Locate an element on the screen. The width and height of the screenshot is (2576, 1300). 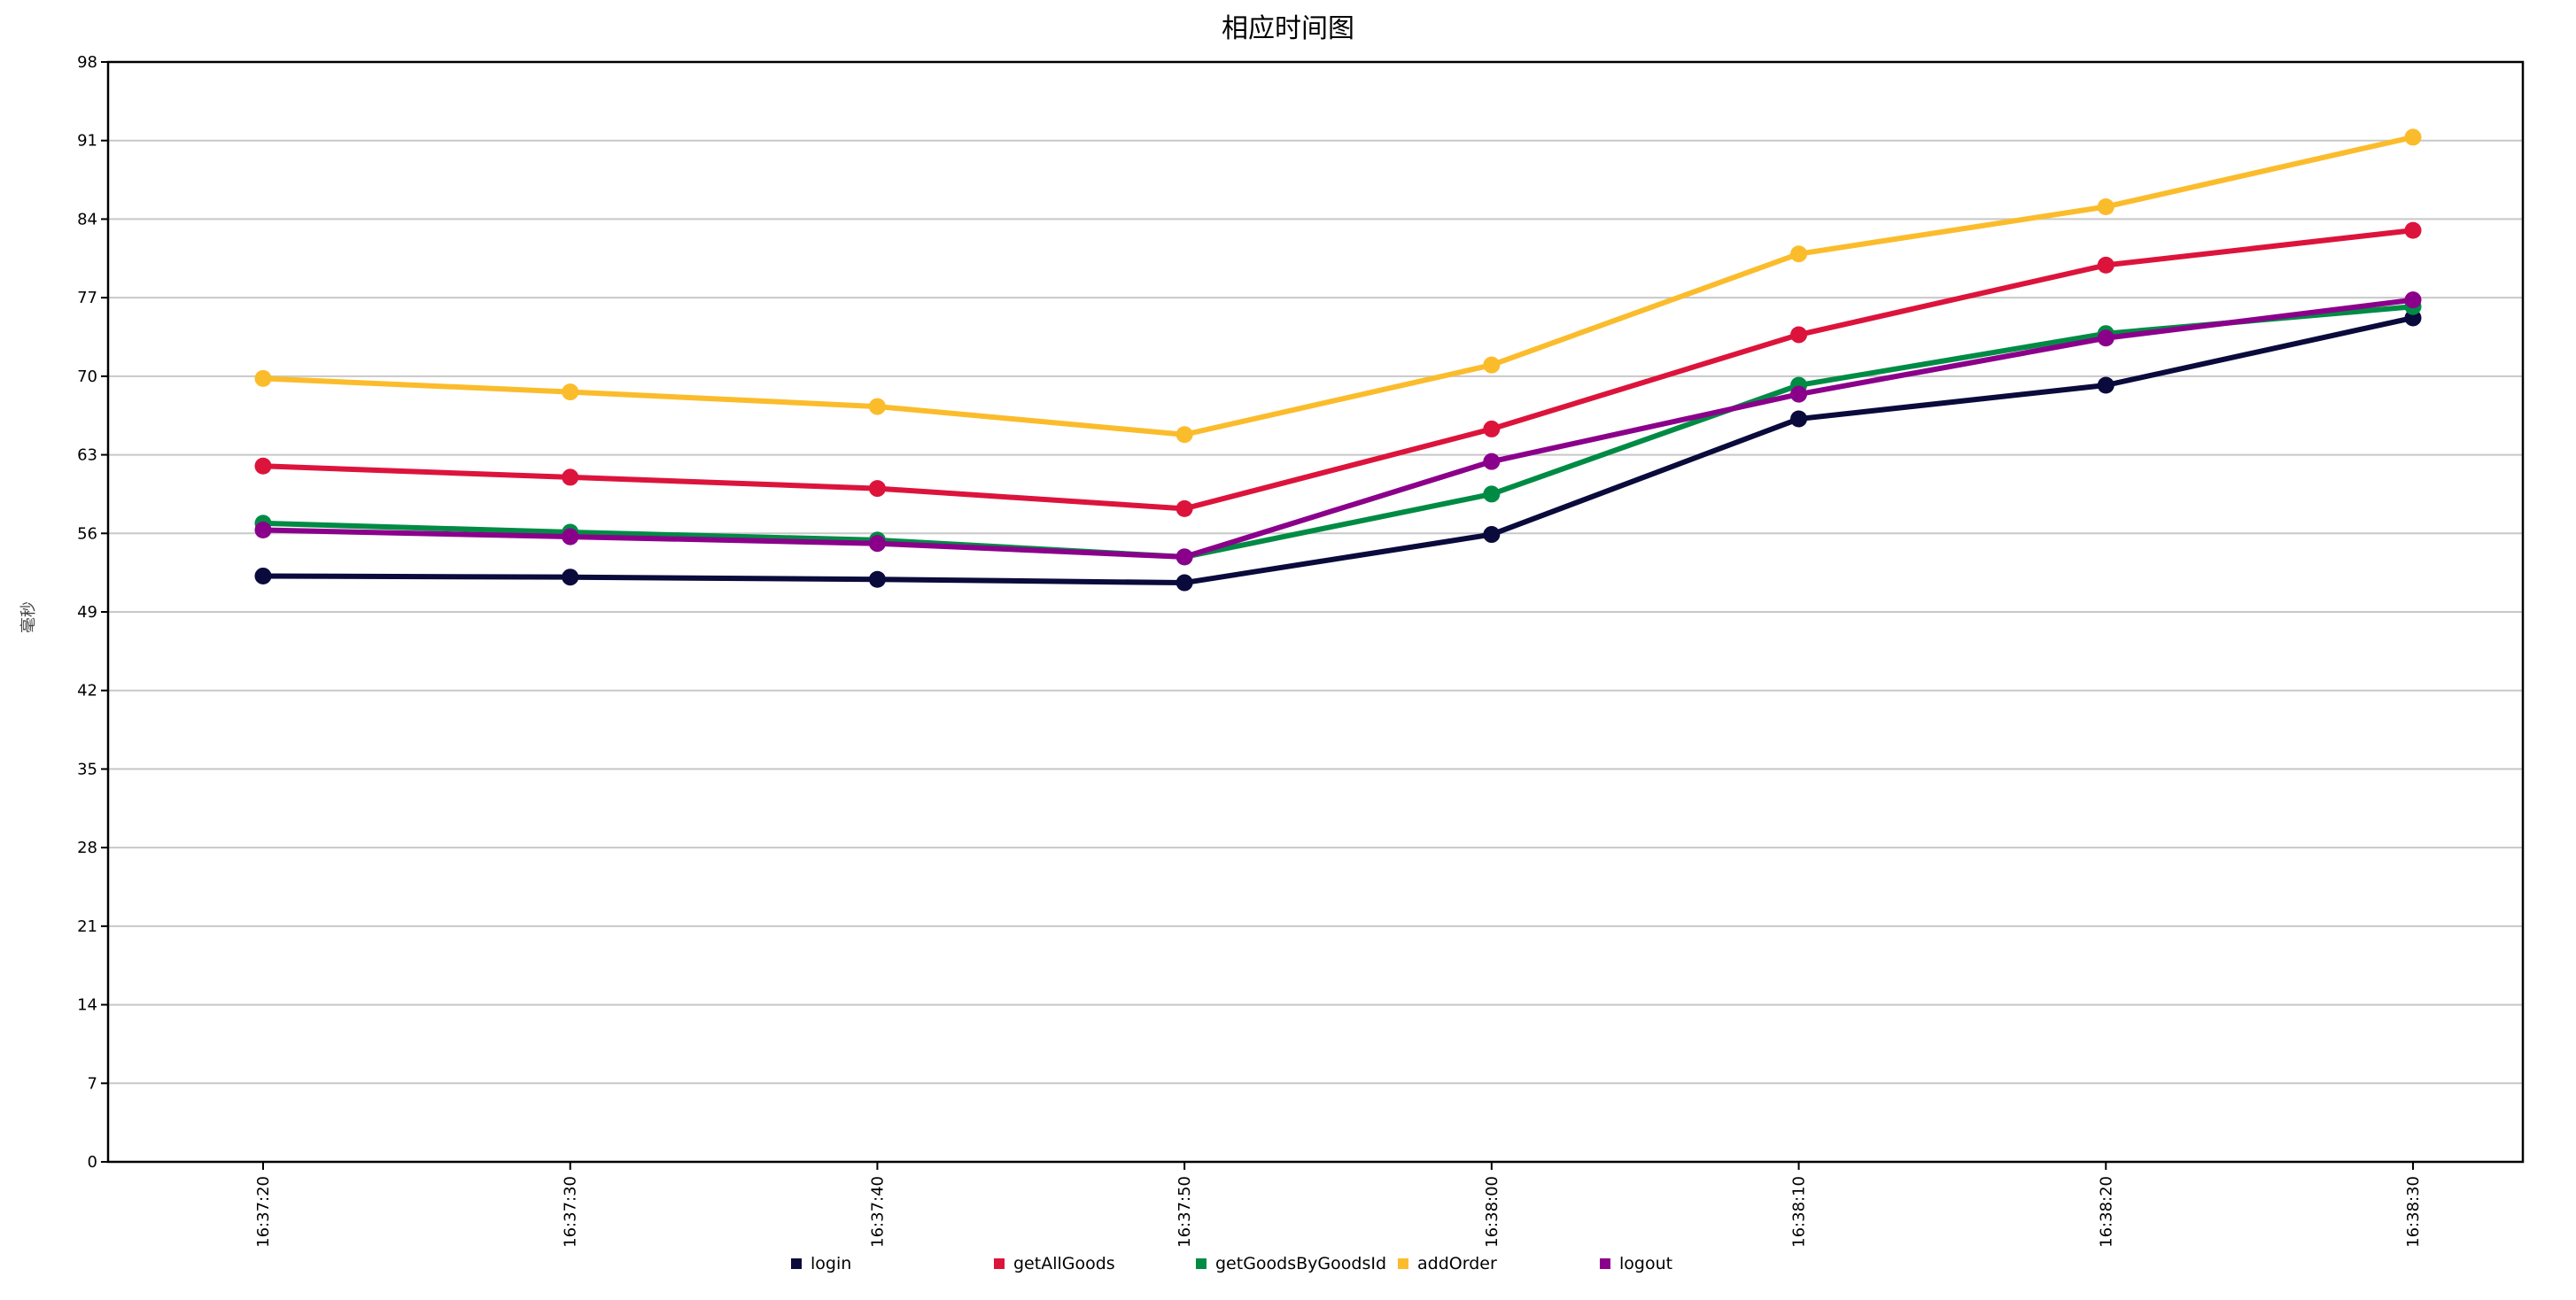
y-tick-label: 91 is located at coordinates (87, 141).